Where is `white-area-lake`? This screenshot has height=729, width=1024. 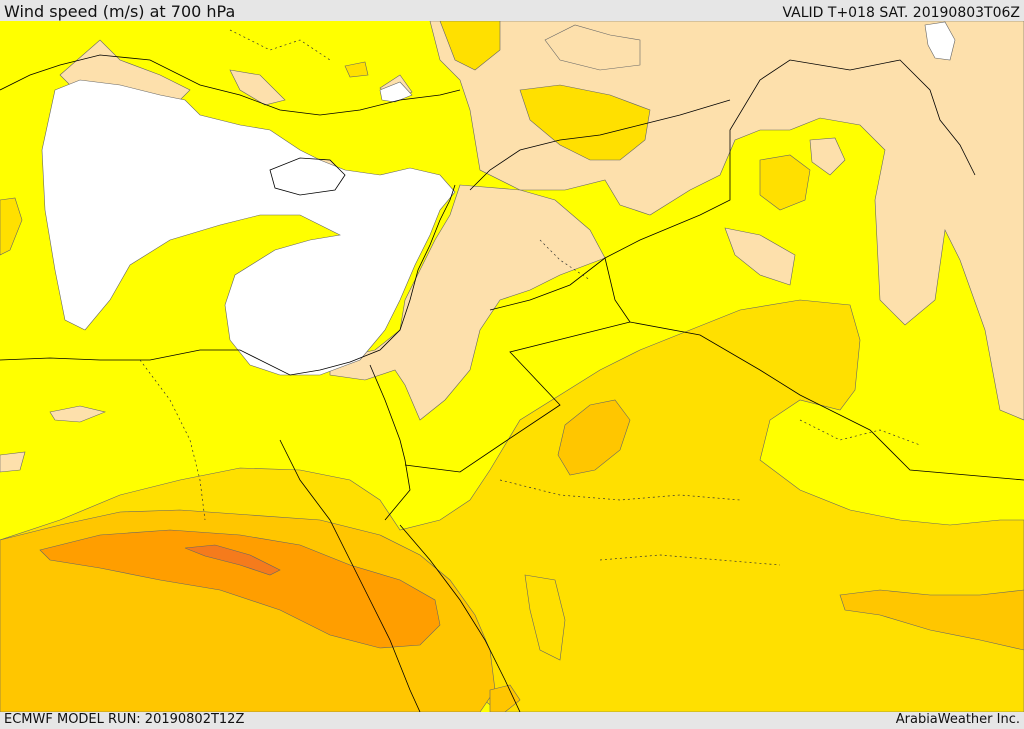
white-area-lake is located at coordinates (940, 41).